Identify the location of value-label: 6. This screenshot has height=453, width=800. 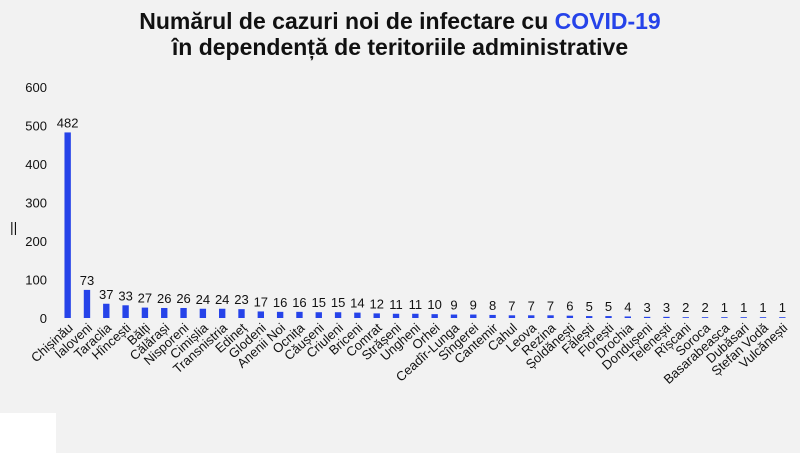
(569, 306).